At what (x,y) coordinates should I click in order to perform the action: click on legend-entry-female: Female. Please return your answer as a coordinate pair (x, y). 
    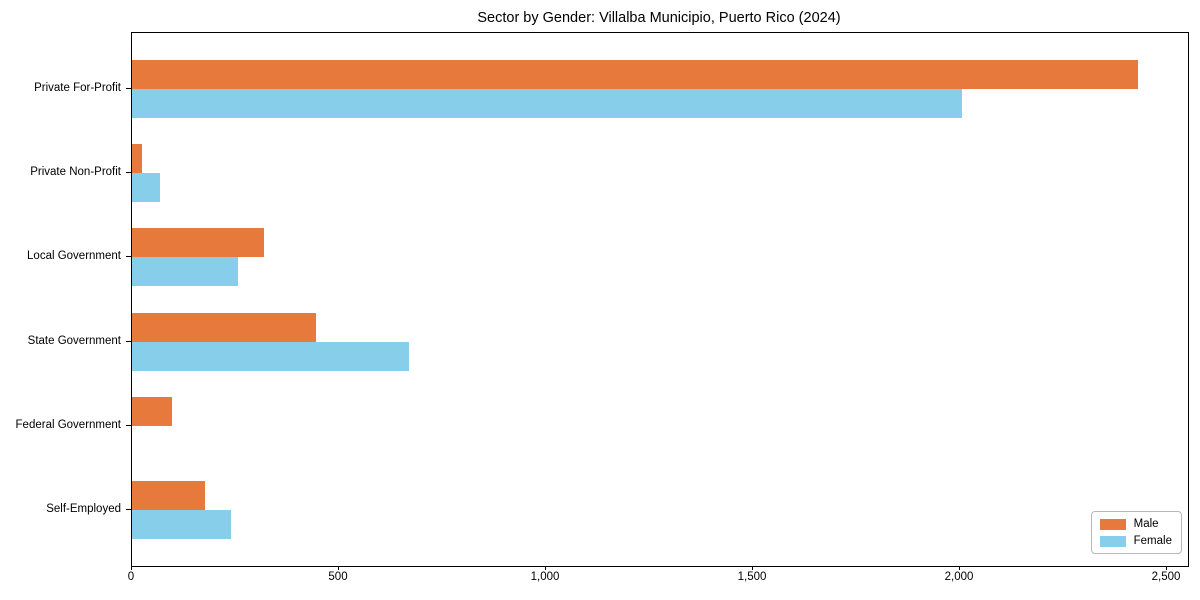
    Looking at the image, I should click on (1135, 541).